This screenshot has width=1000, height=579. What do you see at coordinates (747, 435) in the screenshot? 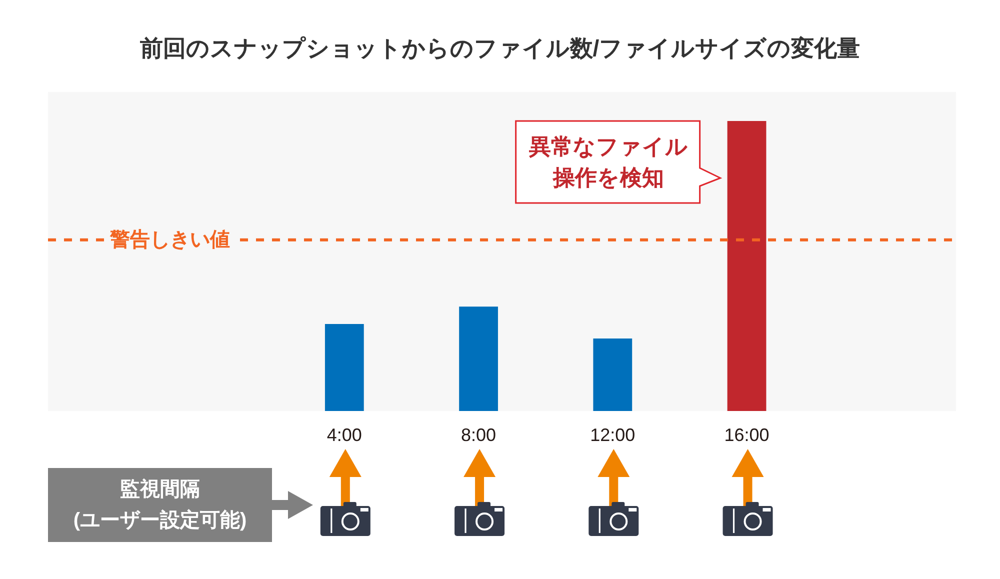
I see `x-tick-label: 16:00` at bounding box center [747, 435].